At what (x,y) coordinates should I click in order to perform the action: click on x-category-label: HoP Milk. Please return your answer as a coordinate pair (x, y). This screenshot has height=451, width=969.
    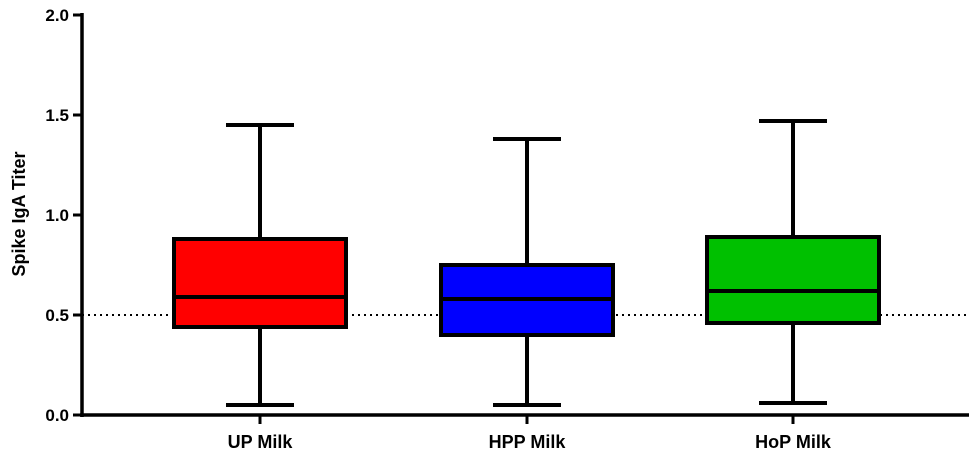
    Looking at the image, I should click on (793, 441).